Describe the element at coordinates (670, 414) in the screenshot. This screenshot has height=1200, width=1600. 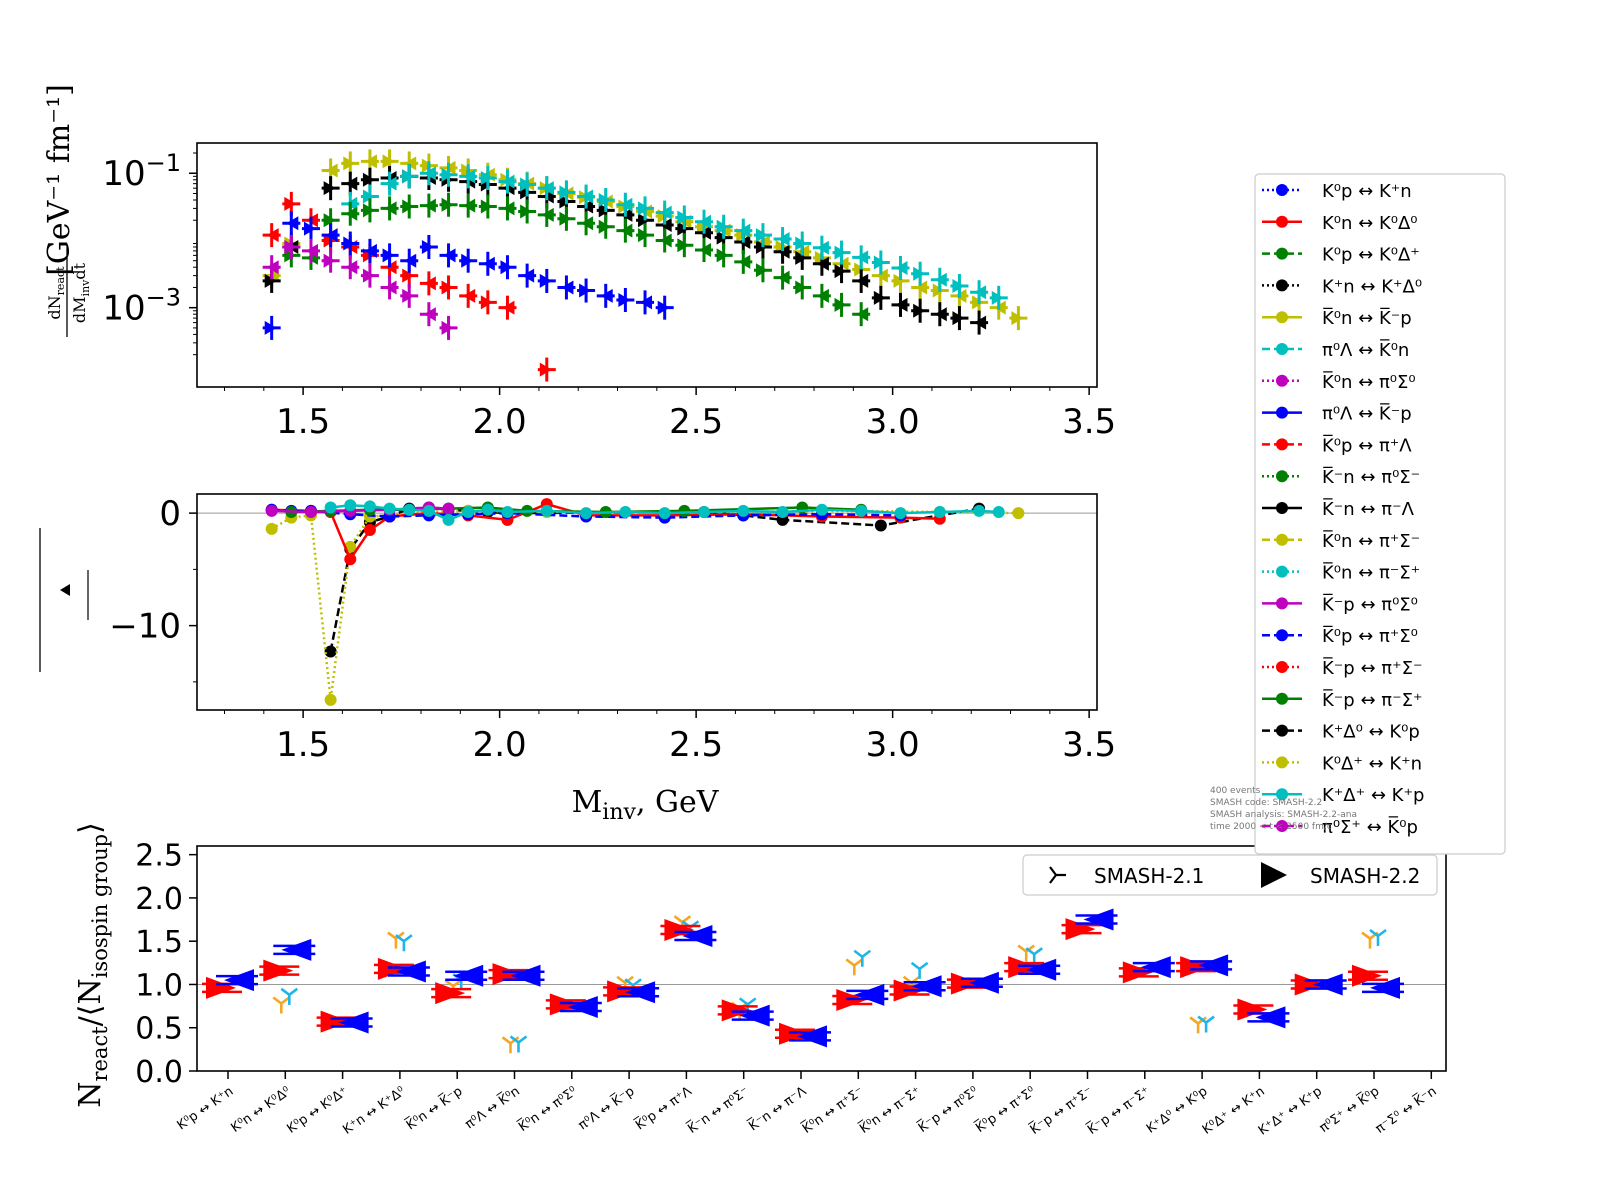
I see `panel-top-xticks: 1.5 2.0 2.5 3.0 3.5` at that location.